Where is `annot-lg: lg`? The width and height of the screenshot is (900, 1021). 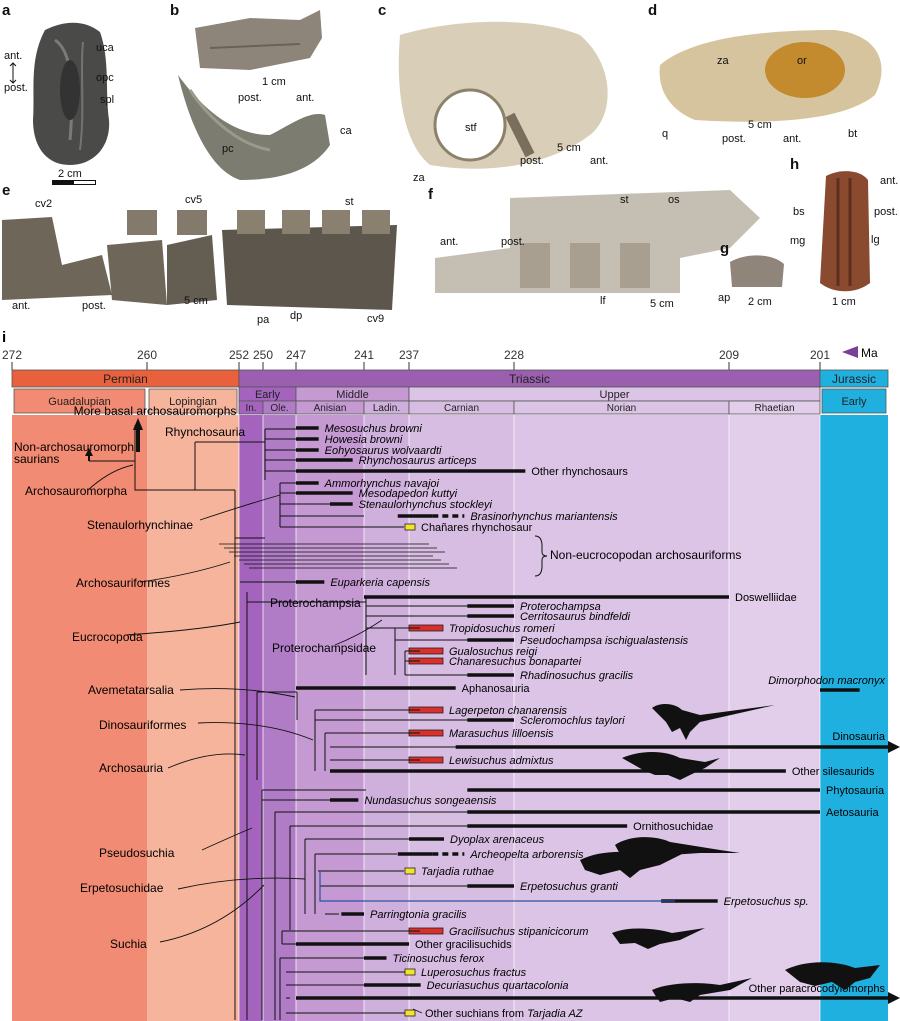
annot-lg: lg is located at coordinates (875, 240).